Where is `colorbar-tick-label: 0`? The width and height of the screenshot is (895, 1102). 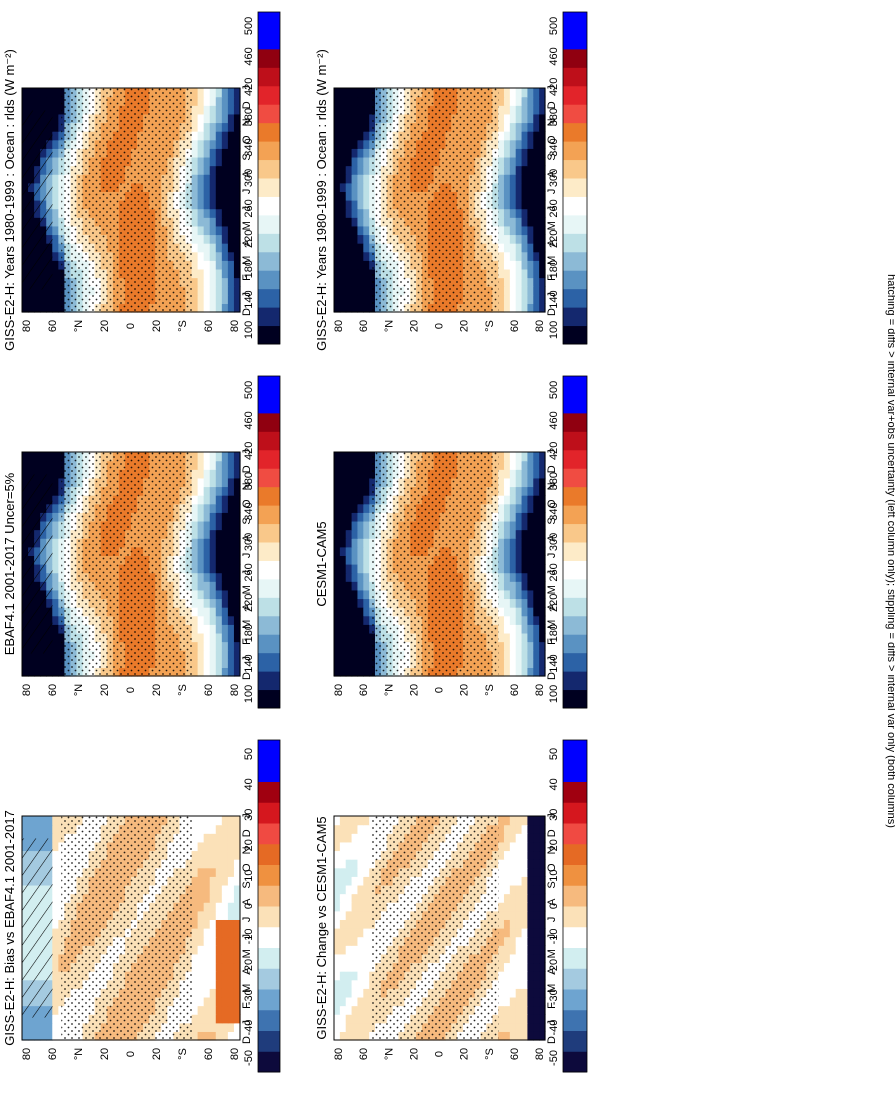 colorbar-tick-label: 0 is located at coordinates (249, 906).